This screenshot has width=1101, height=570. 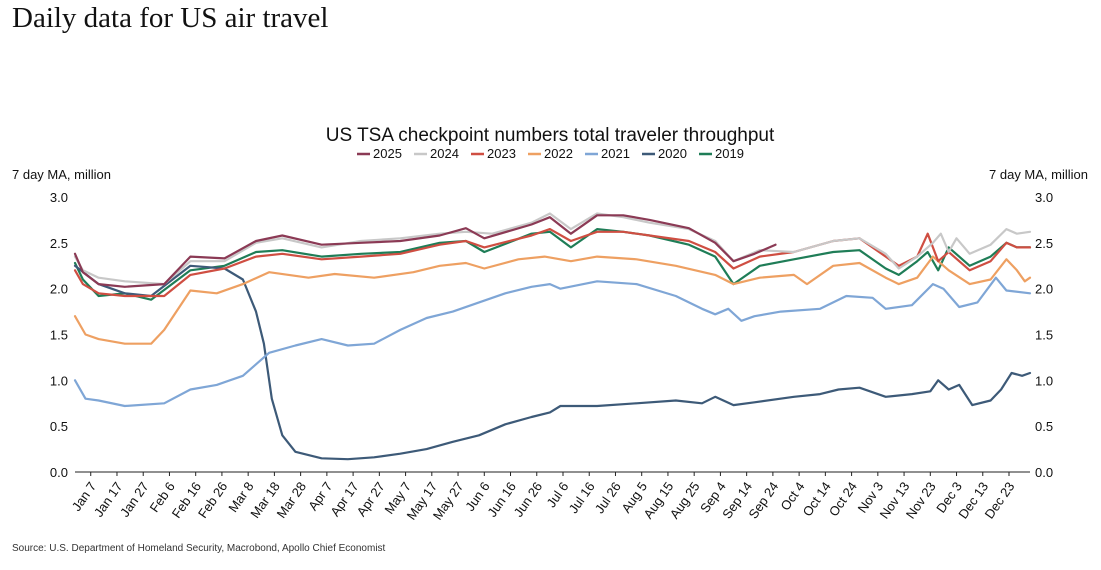 What do you see at coordinates (528, 499) in the screenshot?
I see `x-tick-label: Jun 26` at bounding box center [528, 499].